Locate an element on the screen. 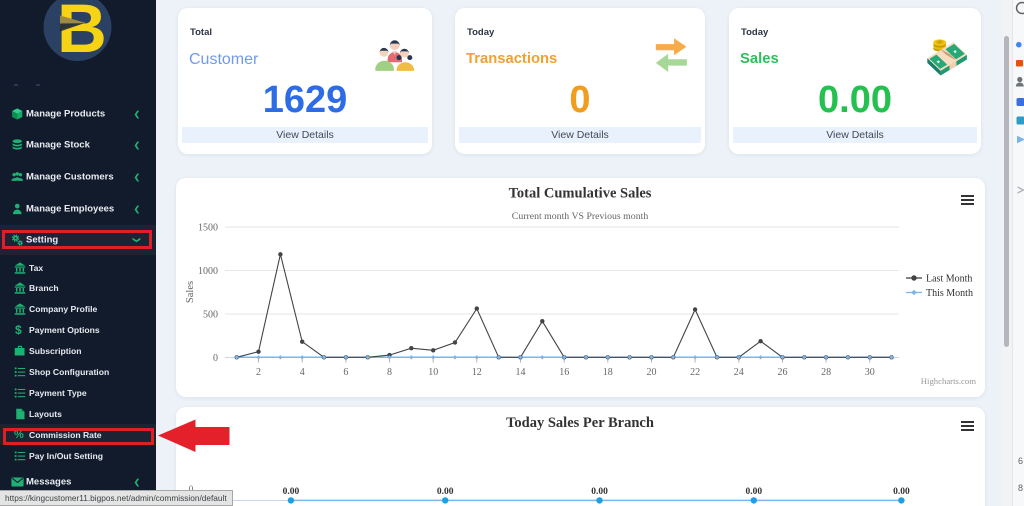 This screenshot has width=1024, height=506. svg-text: Highcharts.com is located at coordinates (948, 381).